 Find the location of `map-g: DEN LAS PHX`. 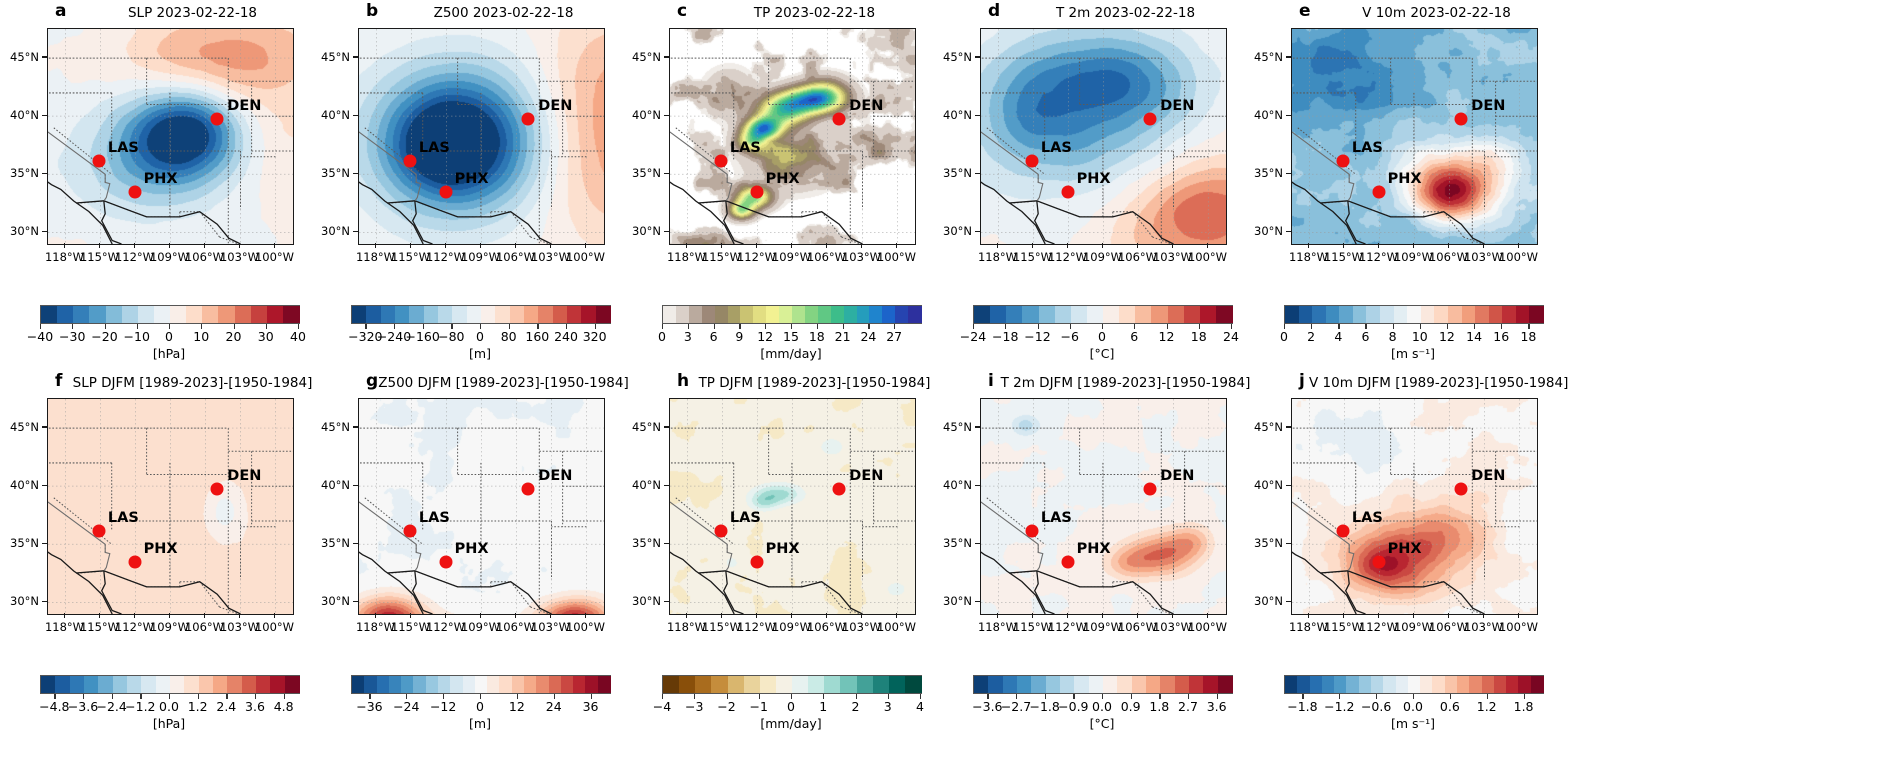

map-g: DEN LAS PHX is located at coordinates (481, 506).